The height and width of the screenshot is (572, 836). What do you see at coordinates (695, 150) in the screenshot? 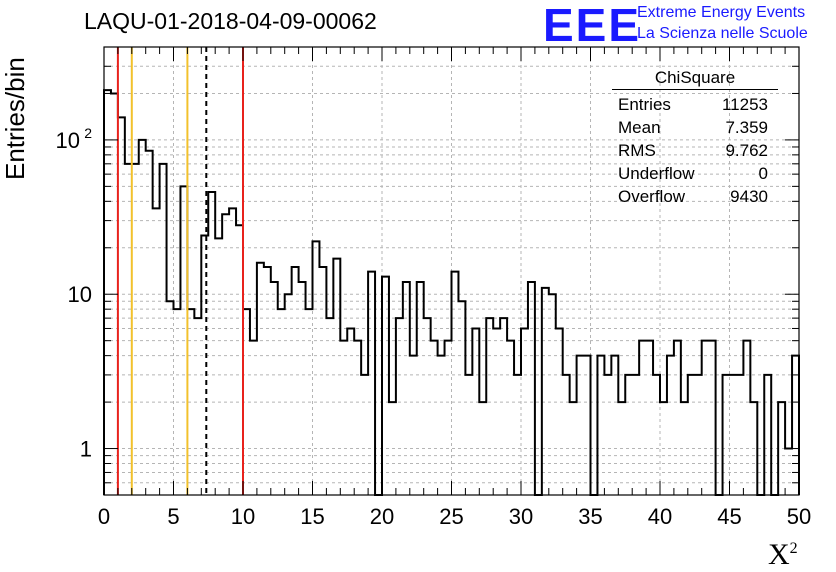
I see `stats-row: RMS 9.762` at bounding box center [695, 150].